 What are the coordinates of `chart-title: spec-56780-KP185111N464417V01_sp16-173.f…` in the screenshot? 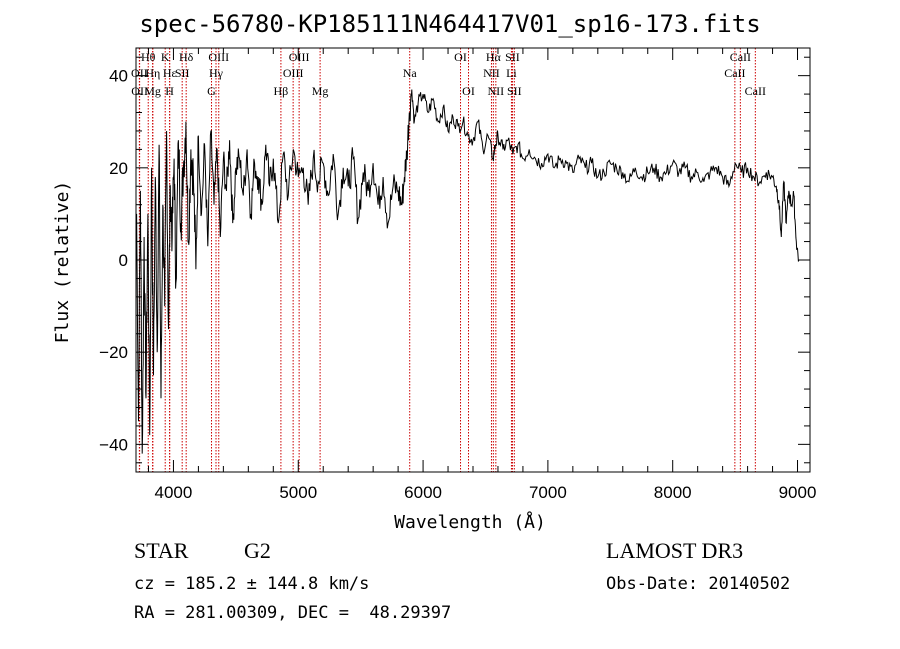 It's located at (450, 24).